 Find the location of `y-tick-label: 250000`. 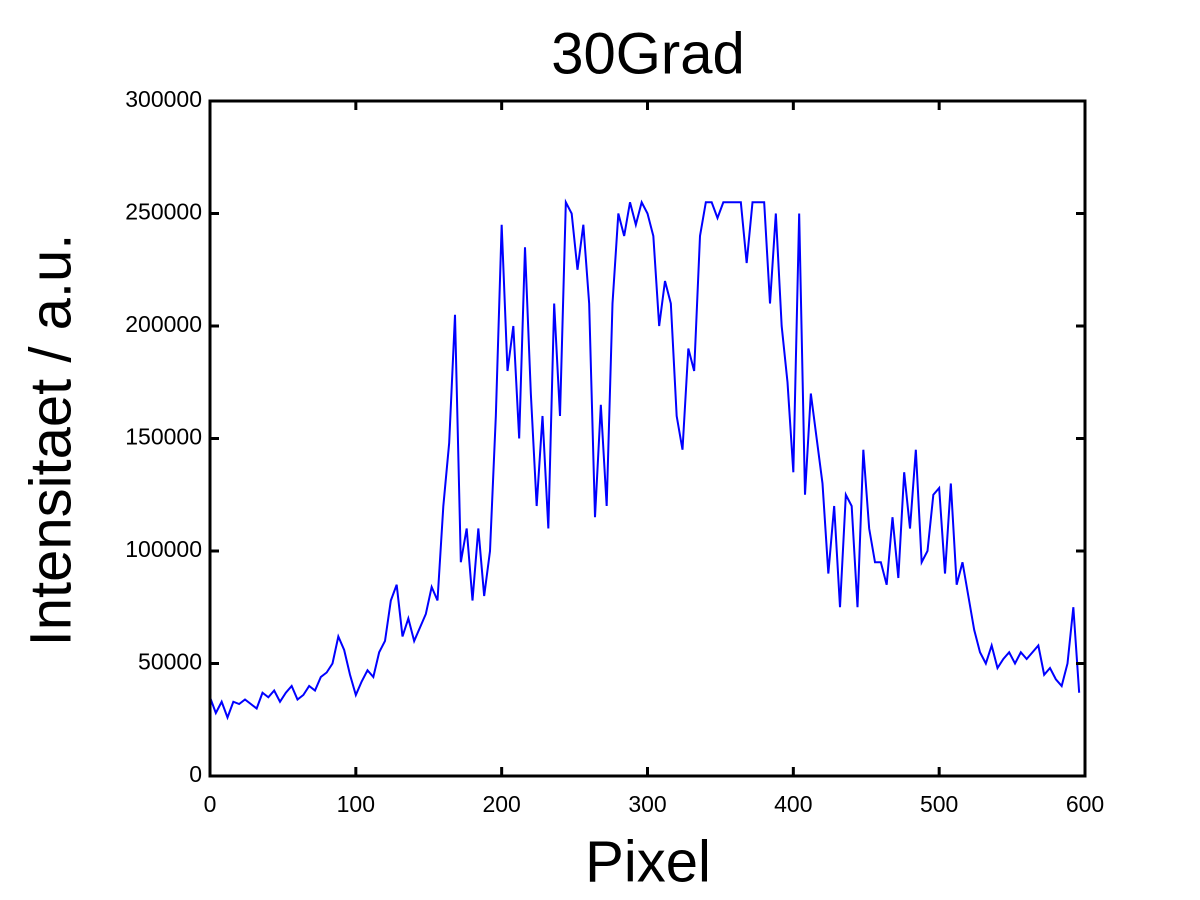

y-tick-label: 250000 is located at coordinates (163, 212).